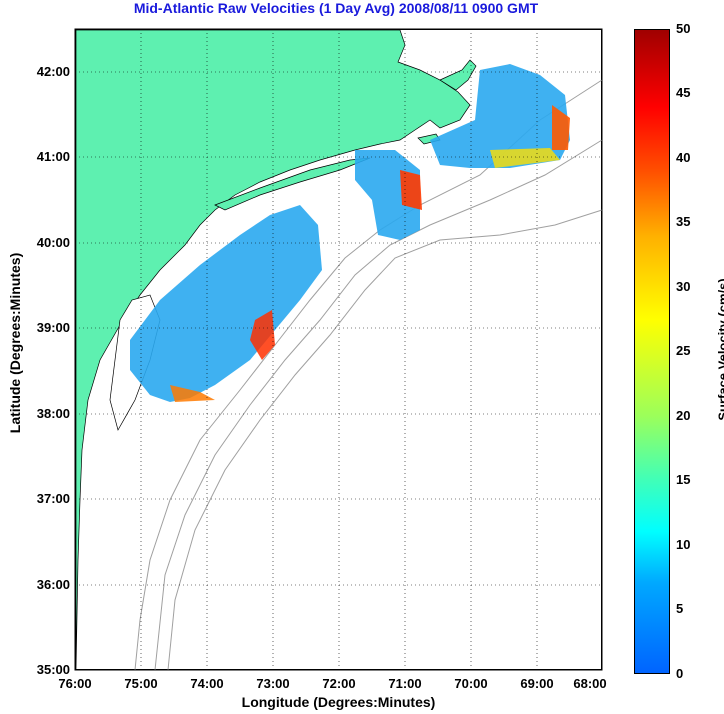 This screenshot has width=724, height=714. Describe the element at coordinates (338, 702) in the screenshot. I see `x-axis-label: Longitude (Degrees:Minutes)` at that location.